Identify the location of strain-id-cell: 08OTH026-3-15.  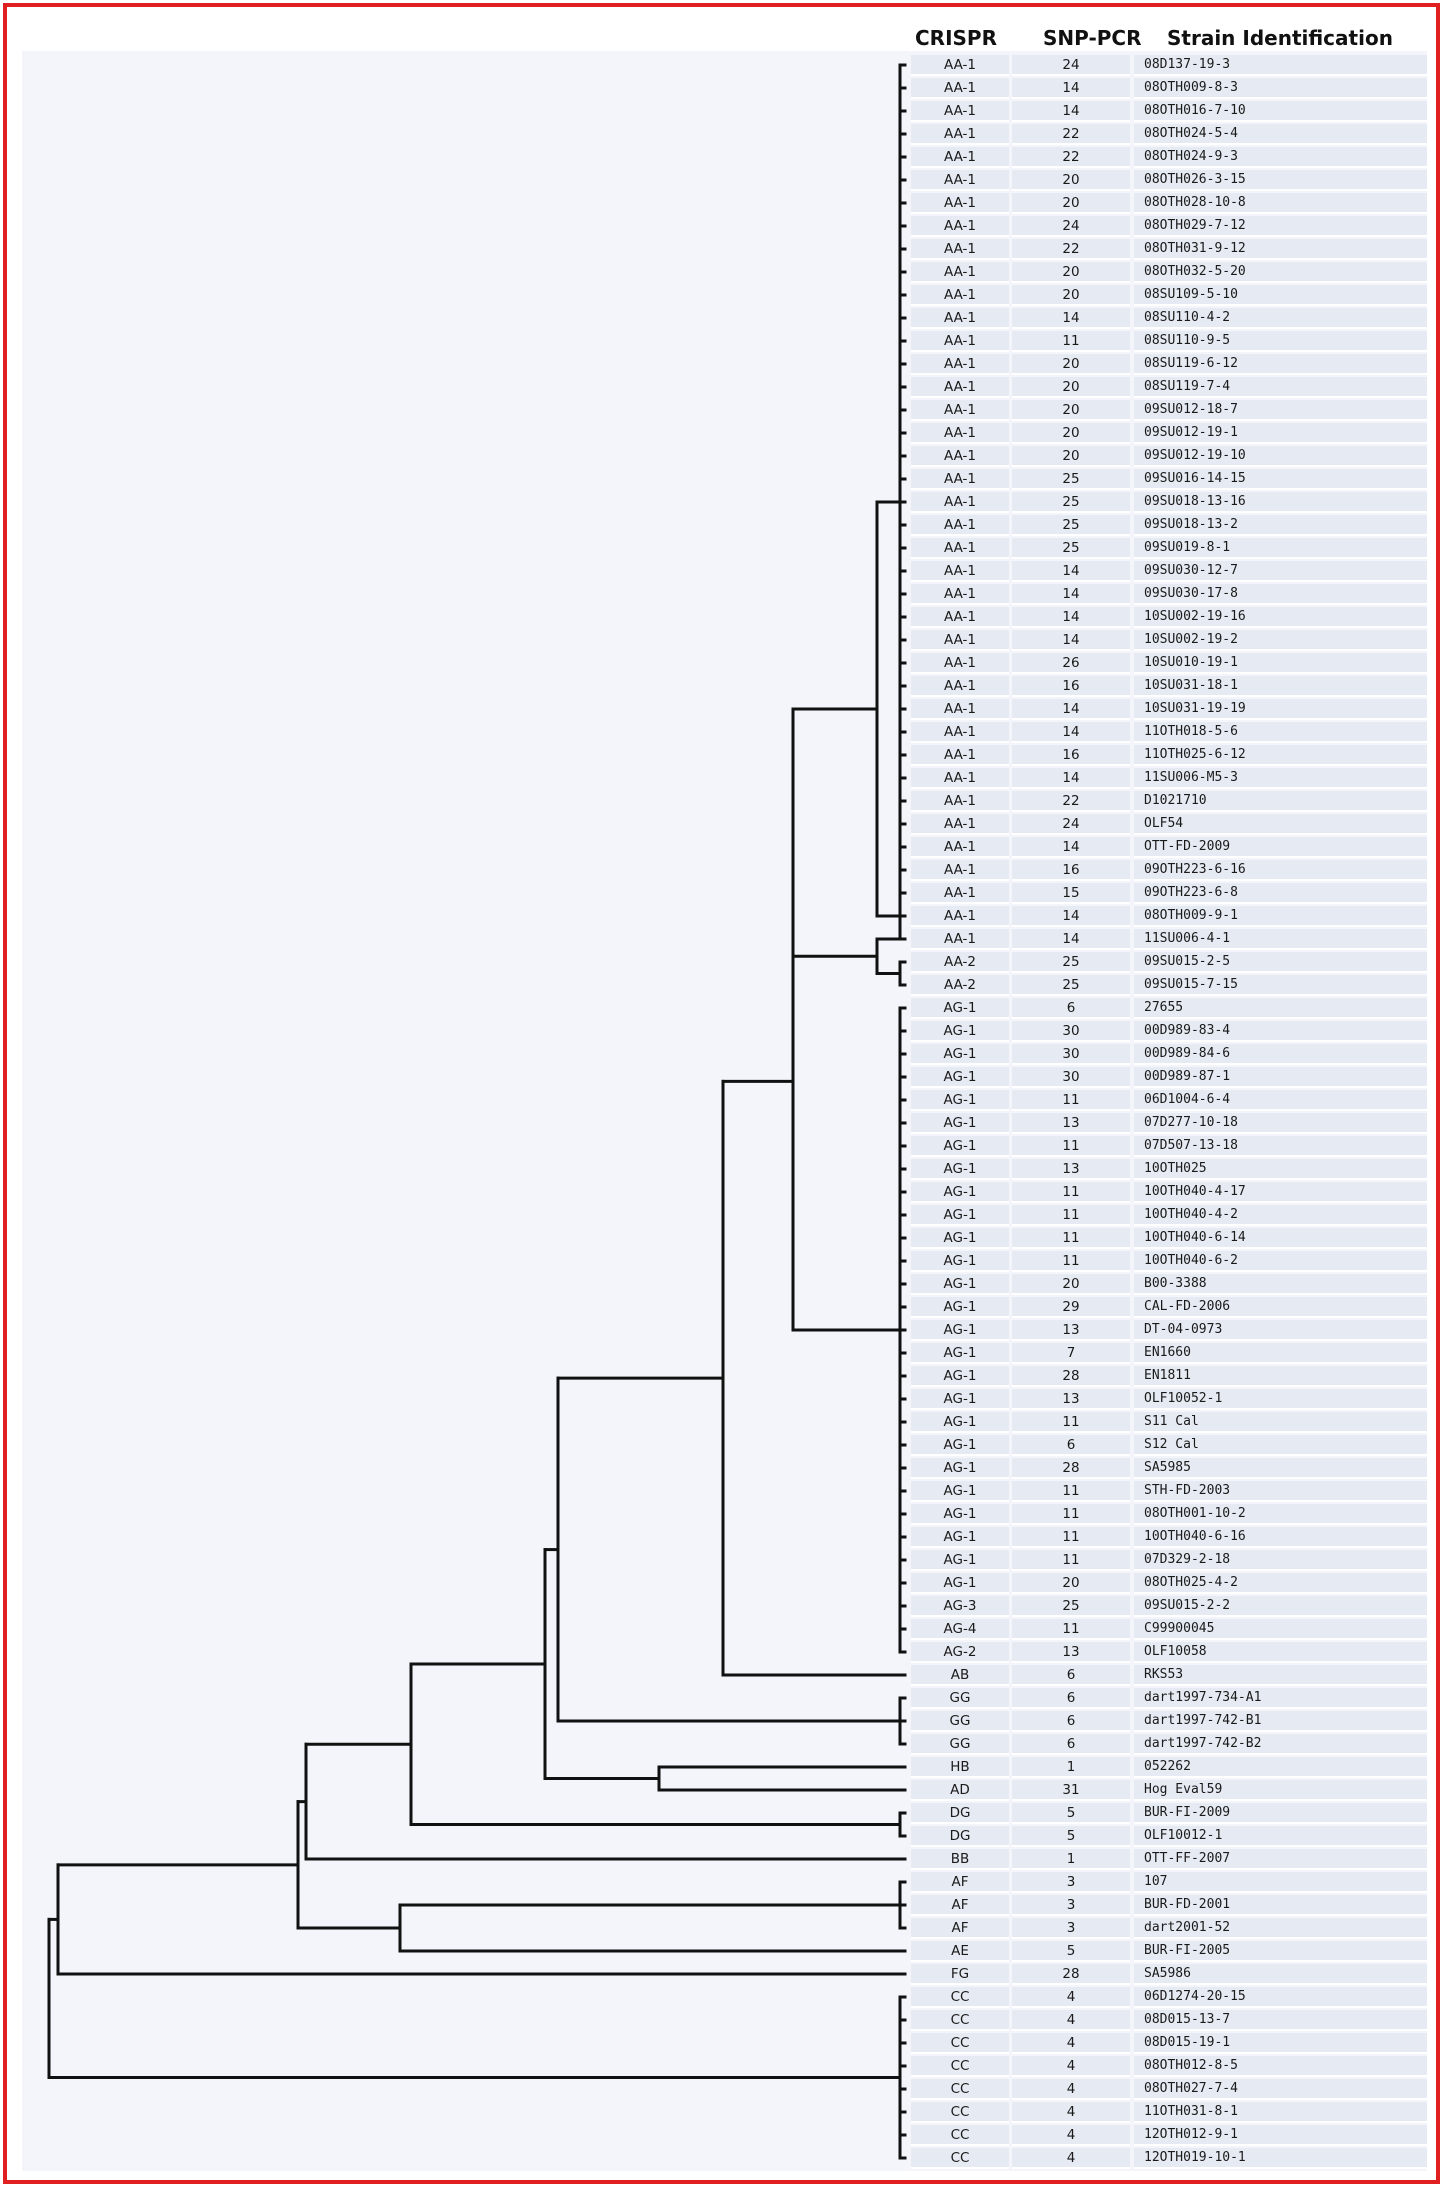
(1280, 180).